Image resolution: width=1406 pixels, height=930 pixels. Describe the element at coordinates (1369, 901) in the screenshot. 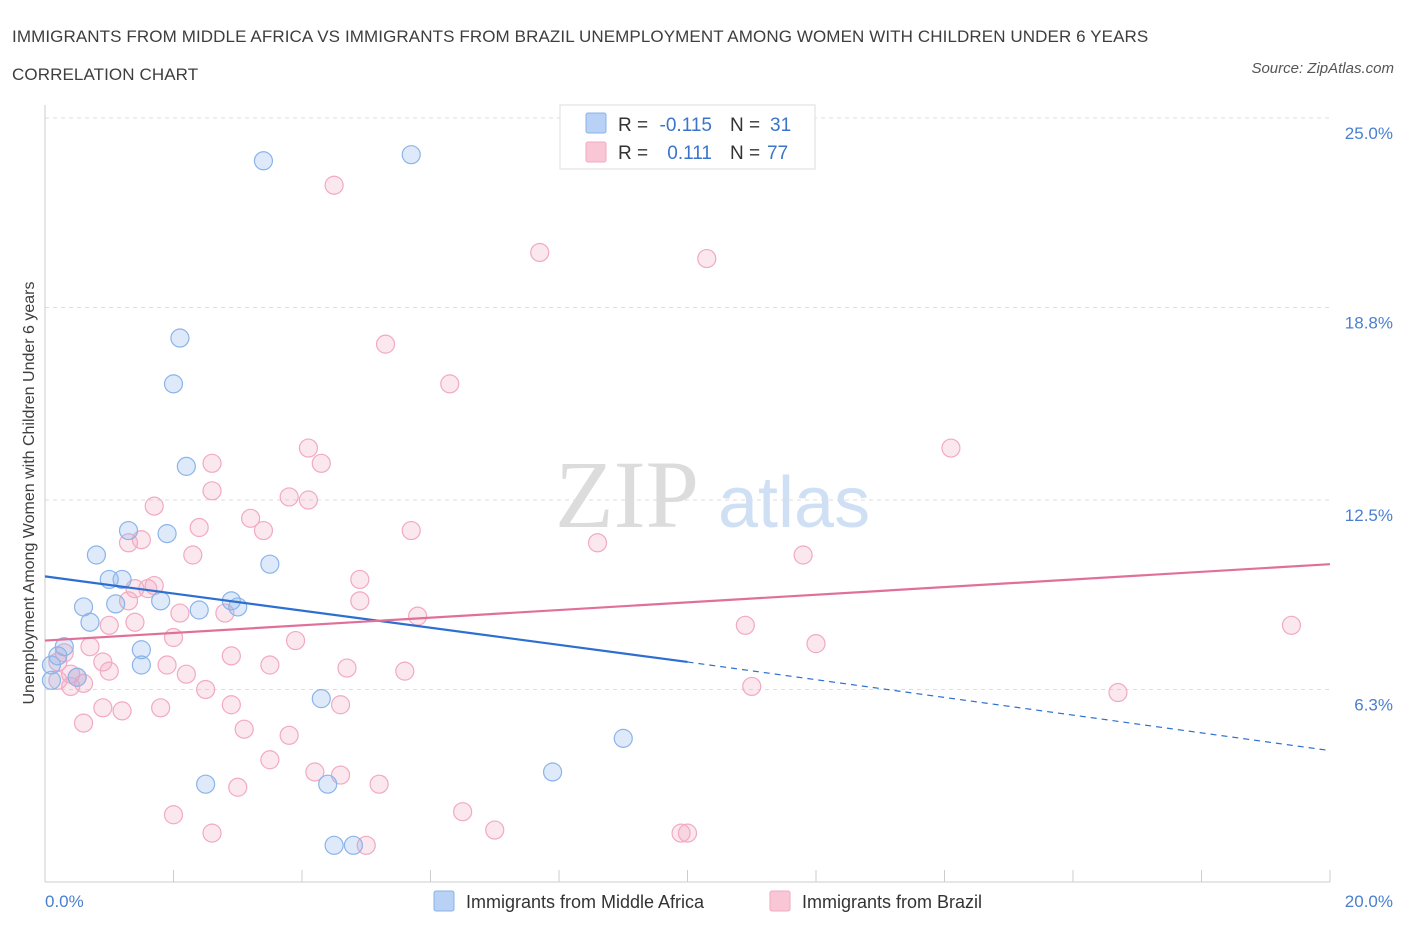

I see `x-tick-label-max: 20.0%` at that location.